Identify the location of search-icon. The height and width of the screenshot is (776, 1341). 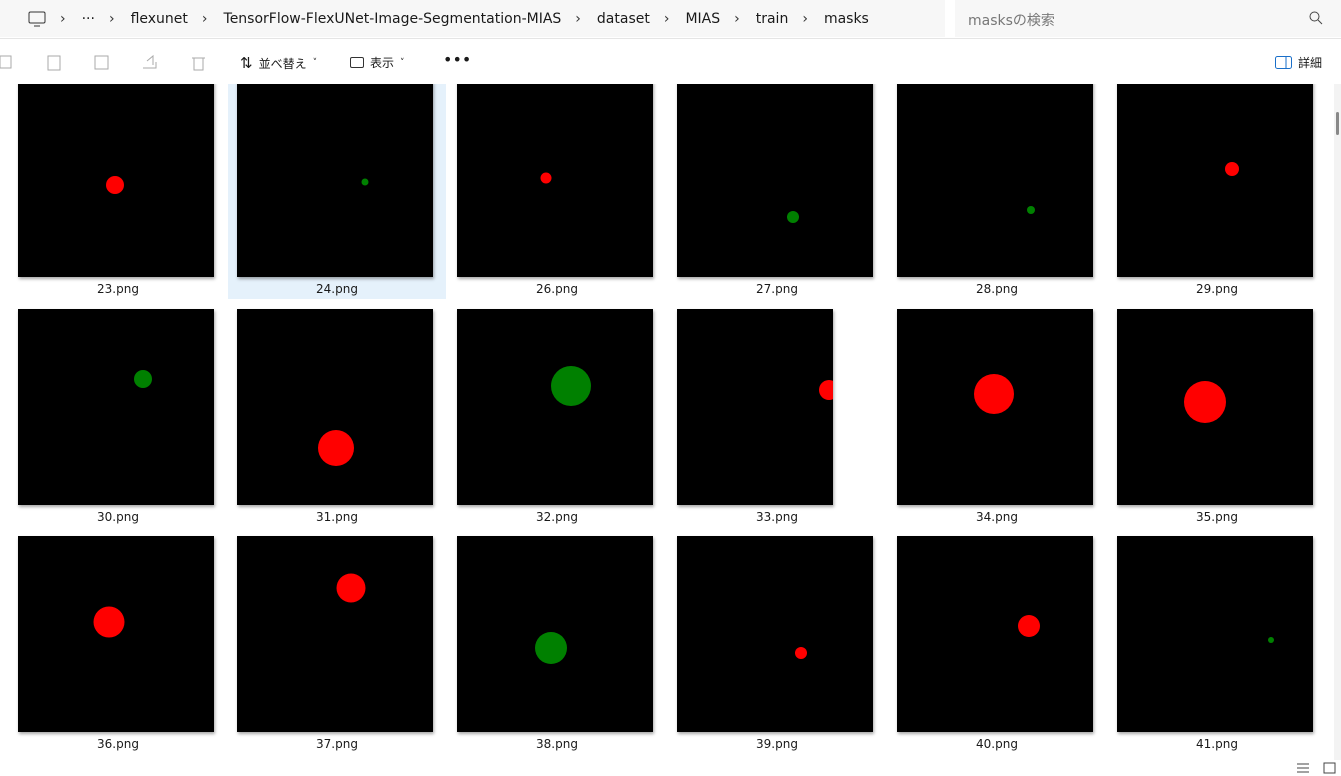
(1316, 18).